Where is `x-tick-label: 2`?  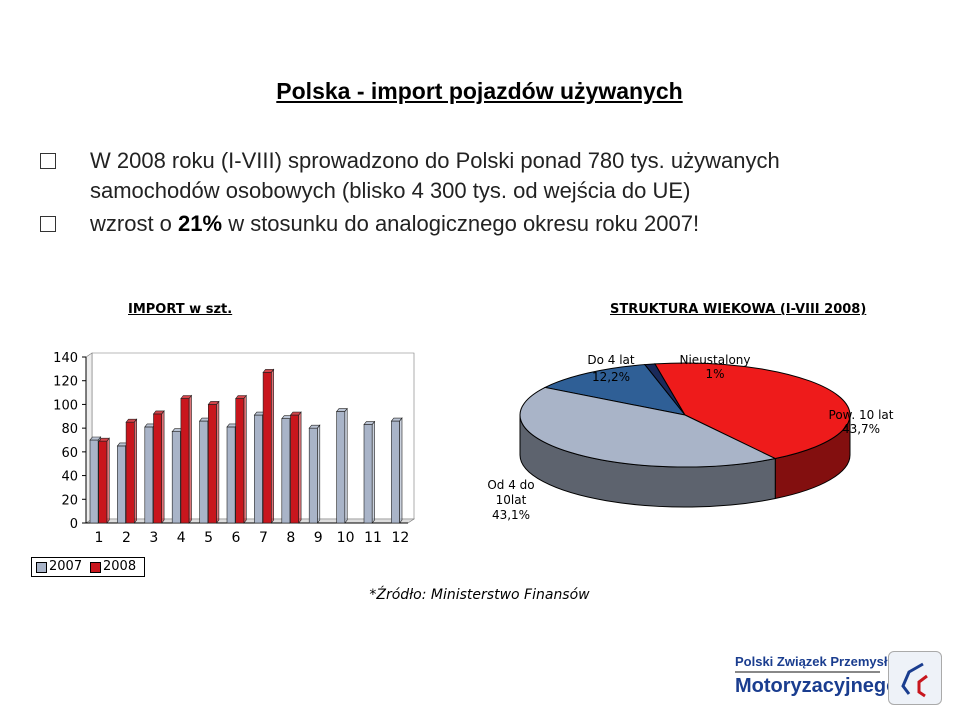 x-tick-label: 2 is located at coordinates (126, 538).